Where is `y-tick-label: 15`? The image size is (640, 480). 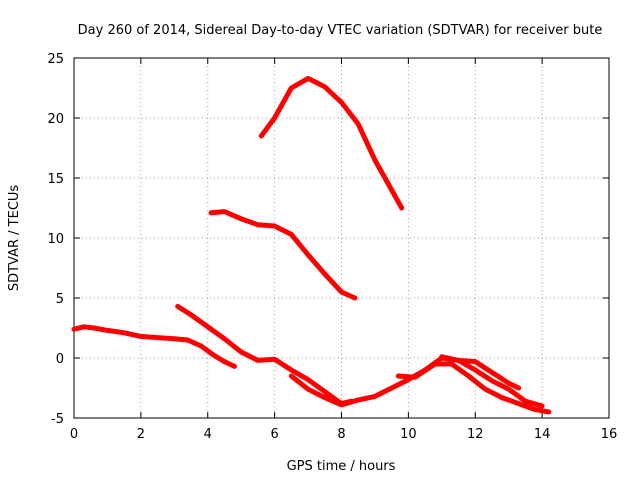
y-tick-label: 15 is located at coordinates (55, 179).